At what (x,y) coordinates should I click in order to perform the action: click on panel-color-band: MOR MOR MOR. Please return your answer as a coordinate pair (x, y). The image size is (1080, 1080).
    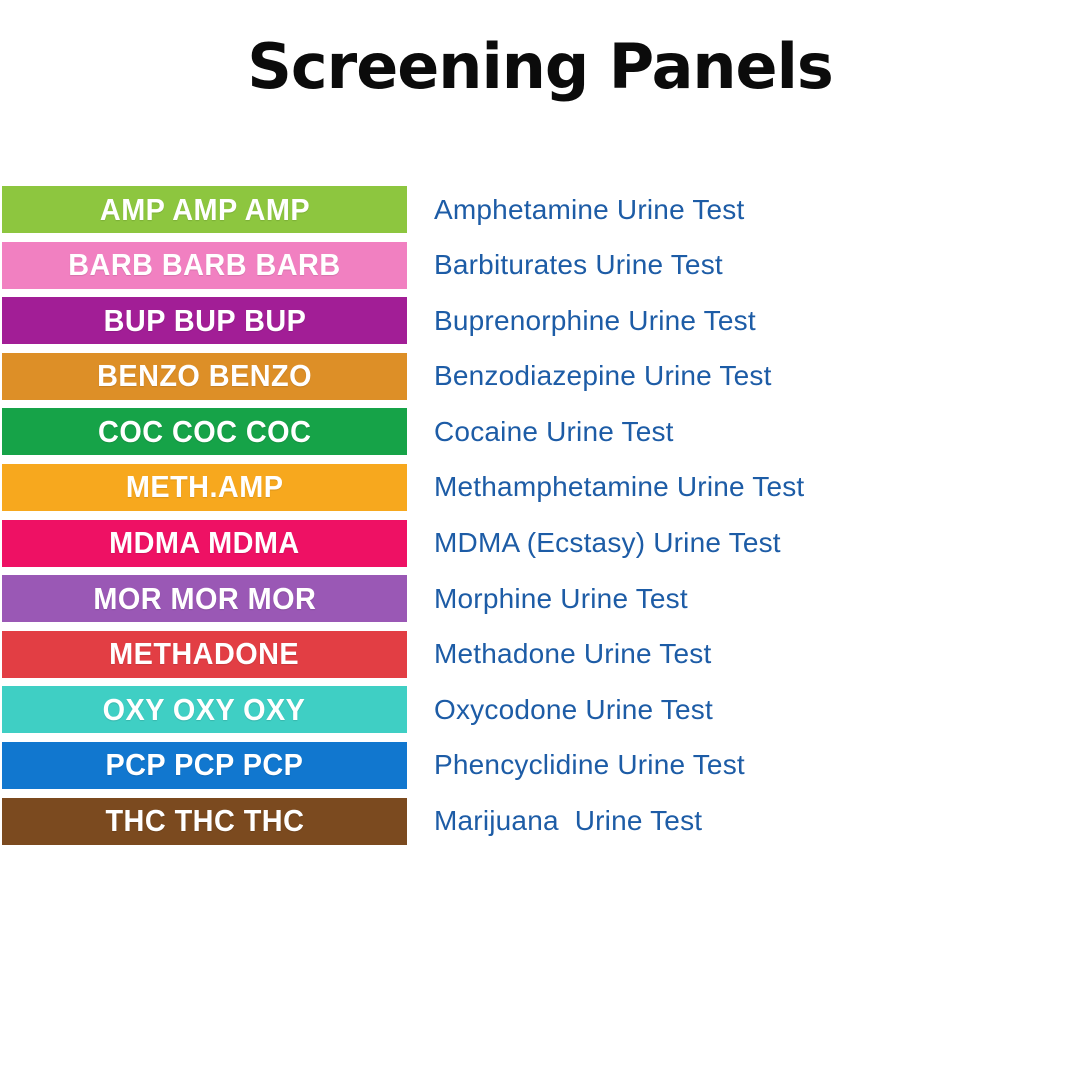
    Looking at the image, I should click on (204, 599).